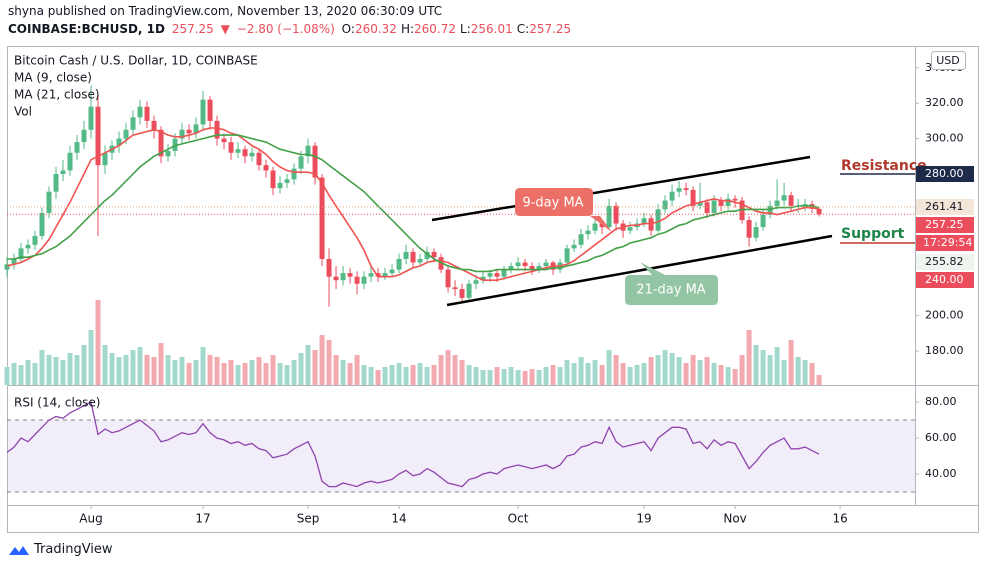  Describe the element at coordinates (941, 401) in the screenshot. I see `rsi-tick-label: 80.00` at that location.